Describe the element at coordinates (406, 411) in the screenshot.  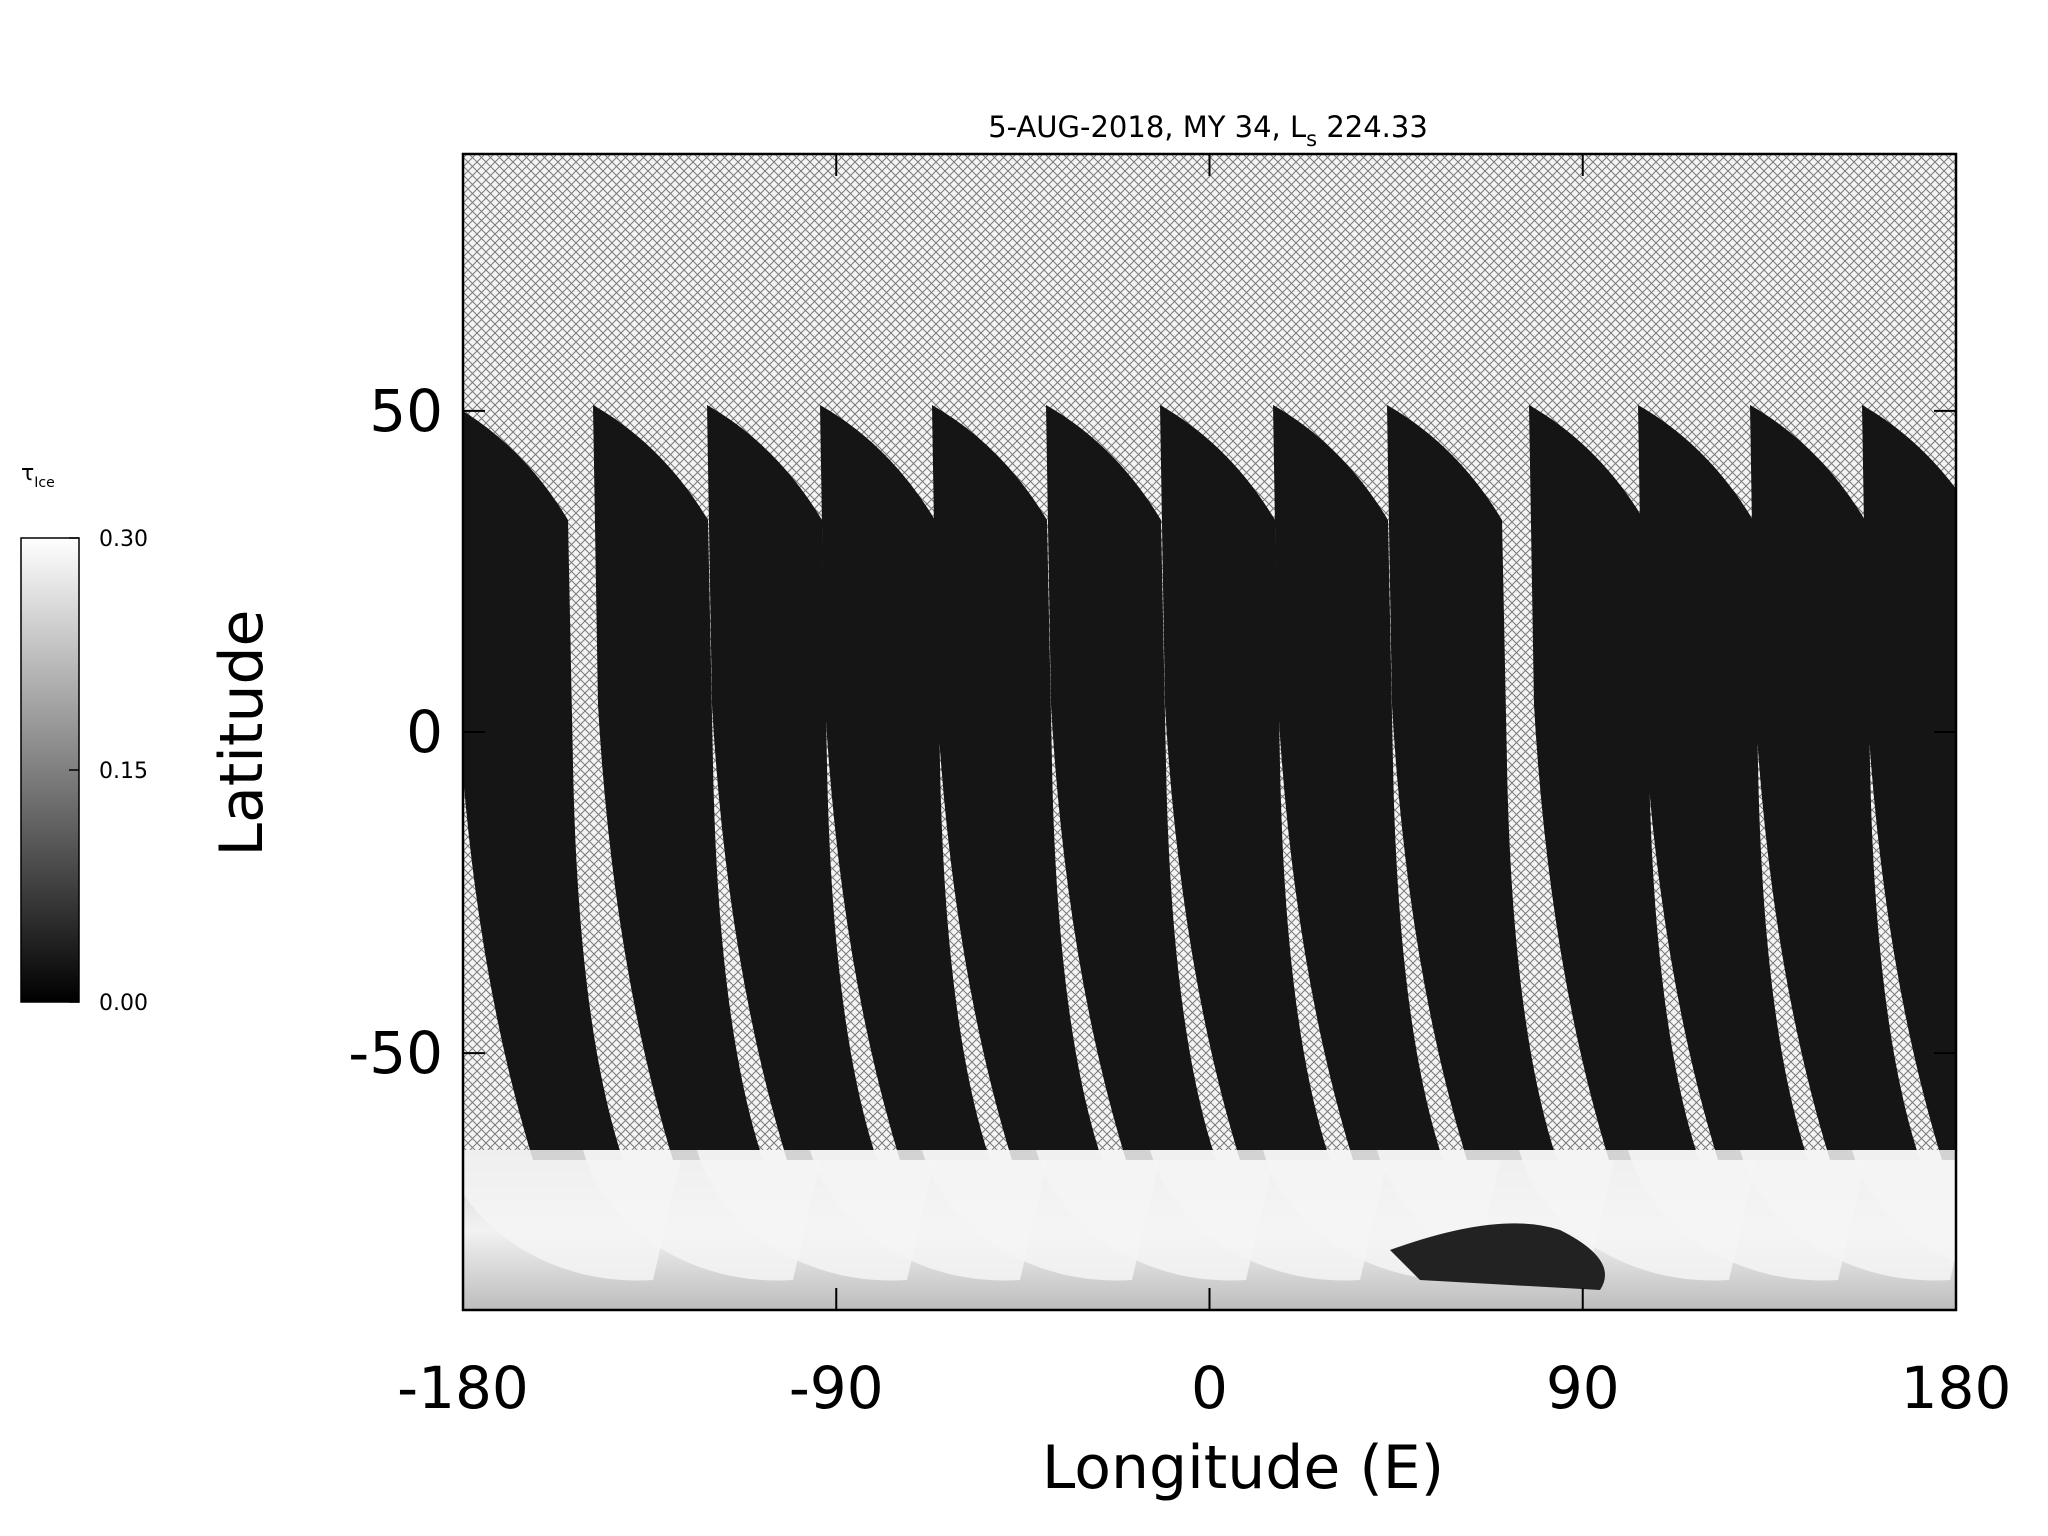
I see `y-tick-label: 50` at that location.